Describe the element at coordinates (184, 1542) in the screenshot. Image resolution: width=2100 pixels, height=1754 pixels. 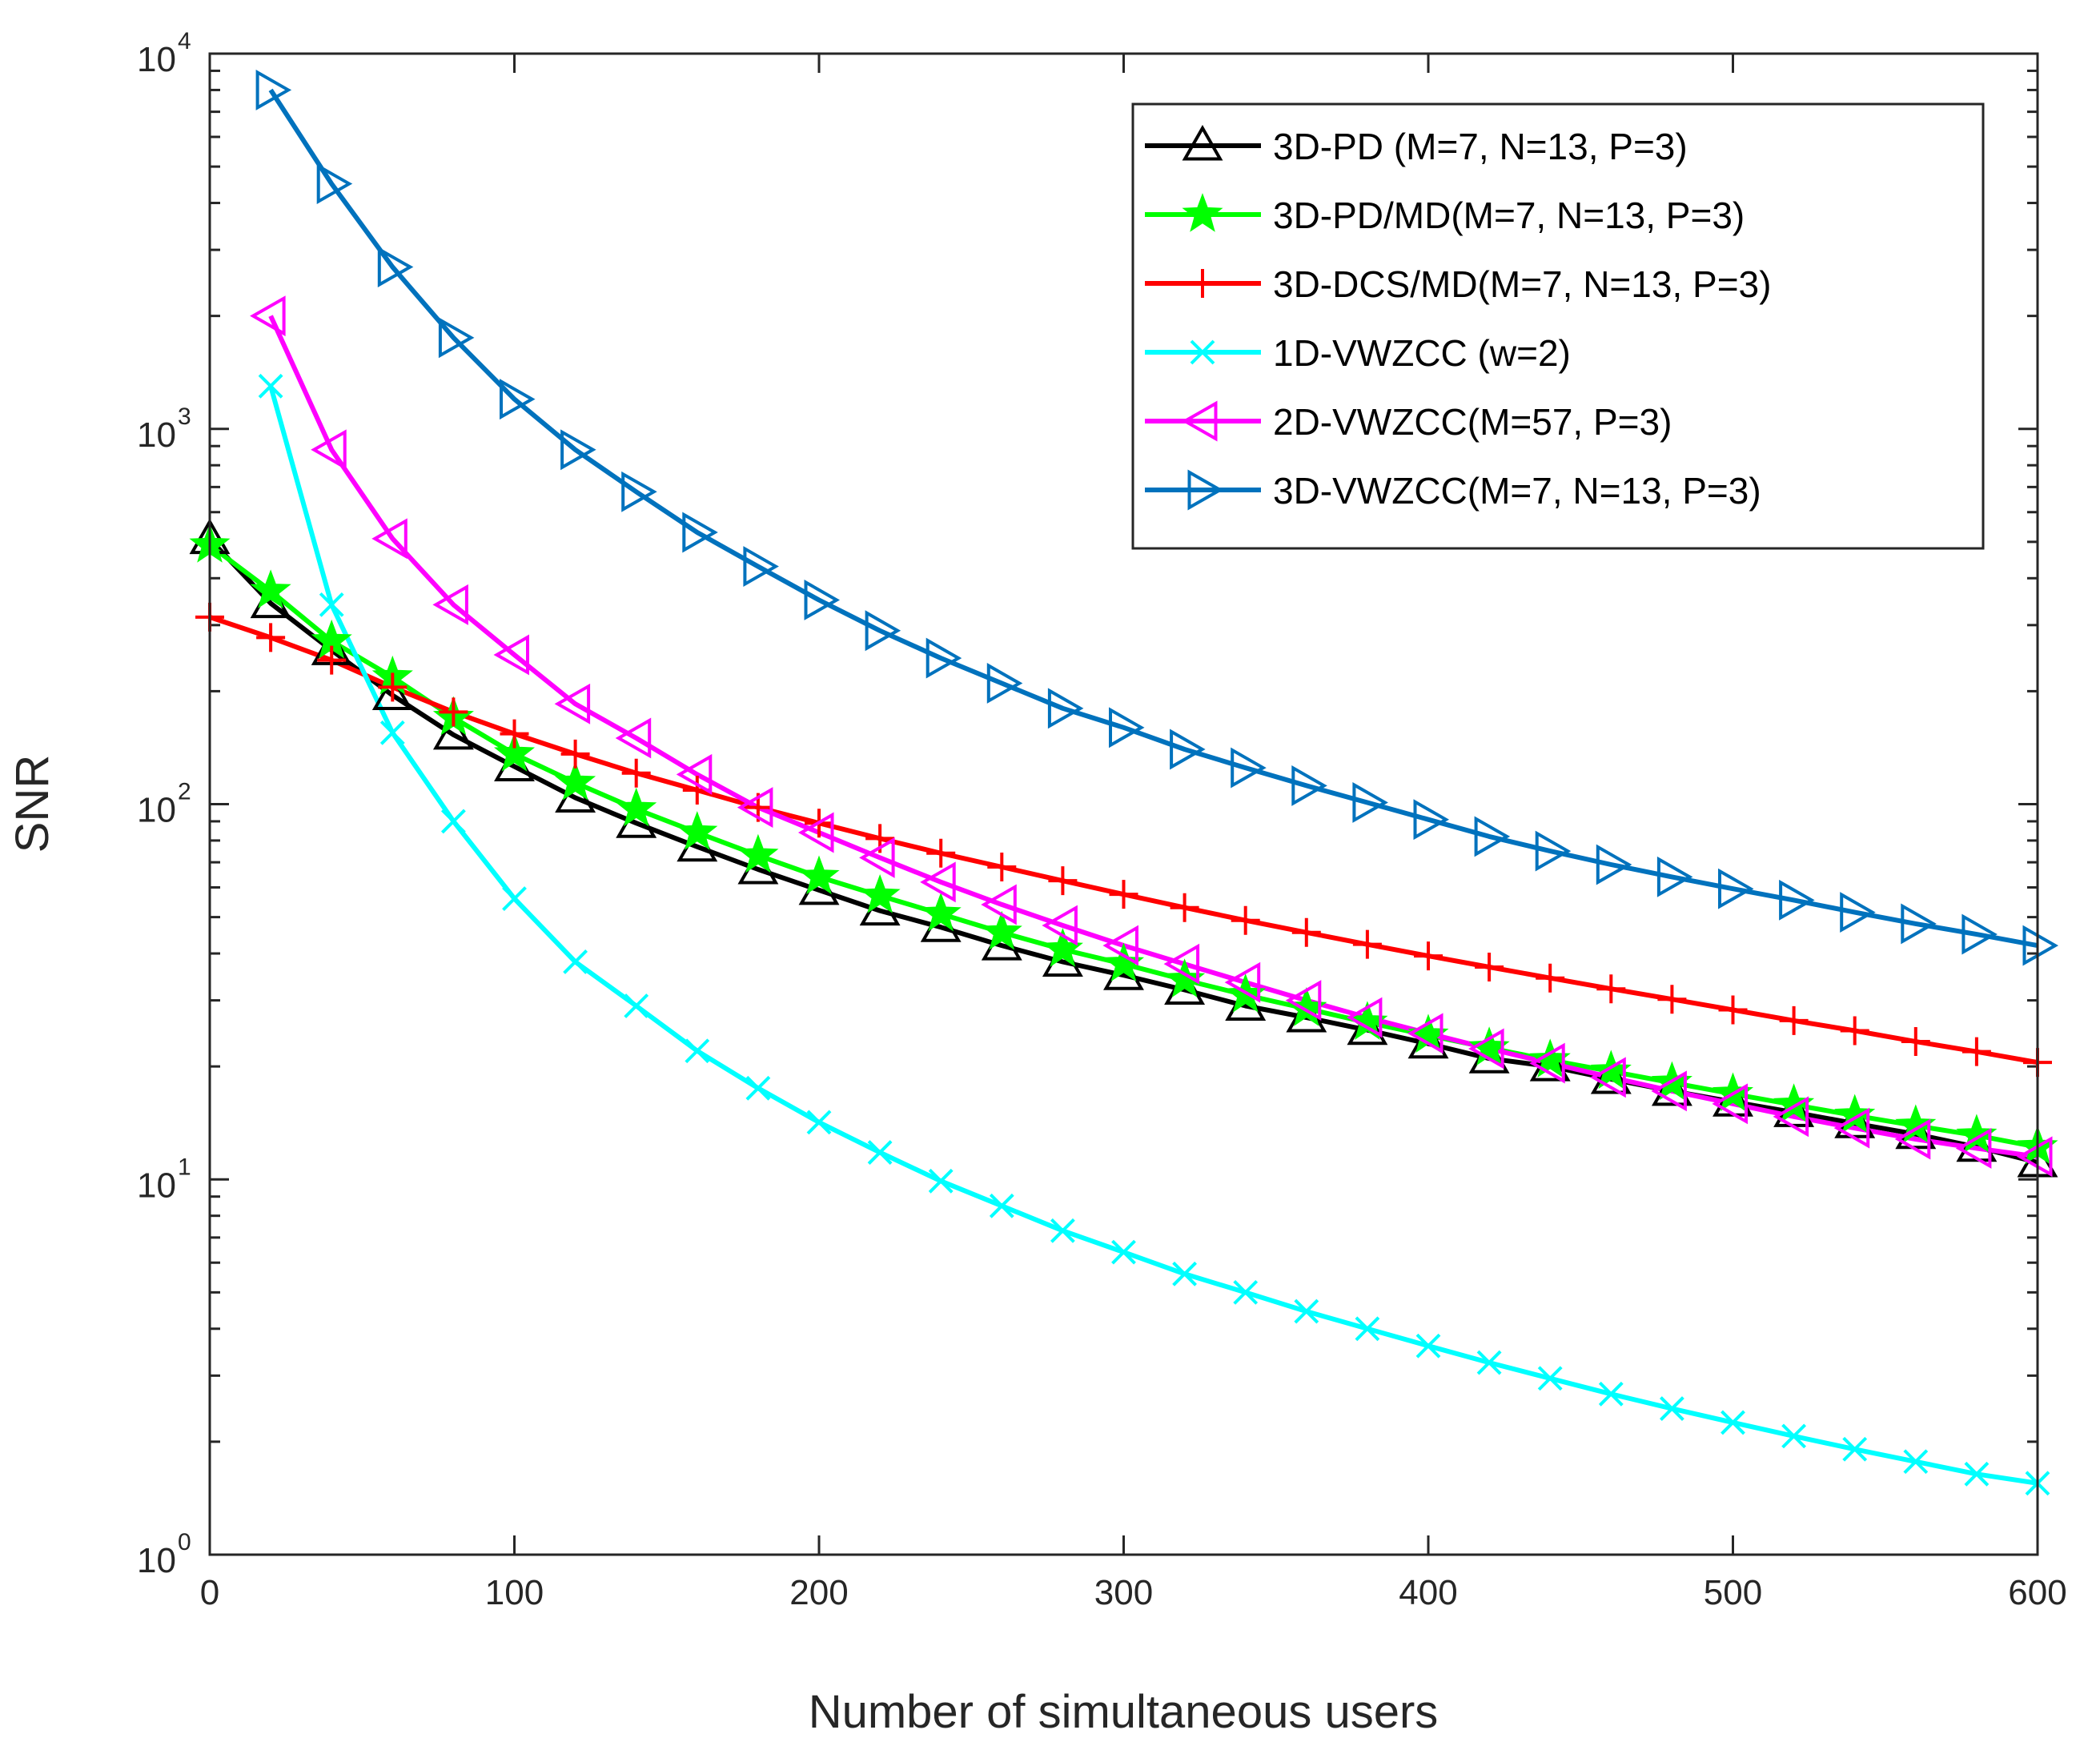
I see `y-tick-exponent-0: 0` at that location.